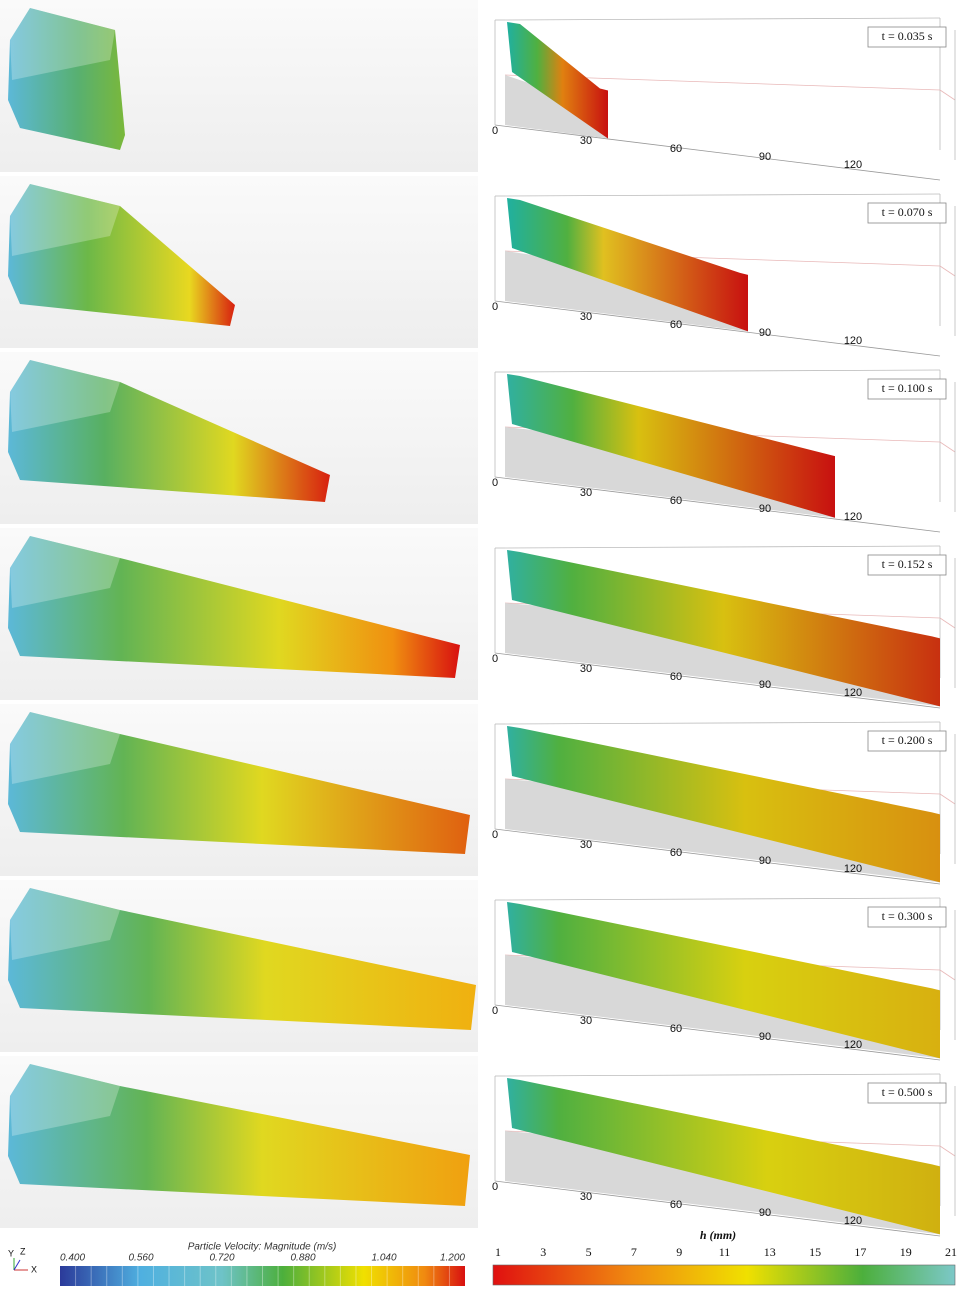 The image size is (962, 1294). What do you see at coordinates (72, 1258) in the screenshot?
I see `legend-label: 0.400` at bounding box center [72, 1258].